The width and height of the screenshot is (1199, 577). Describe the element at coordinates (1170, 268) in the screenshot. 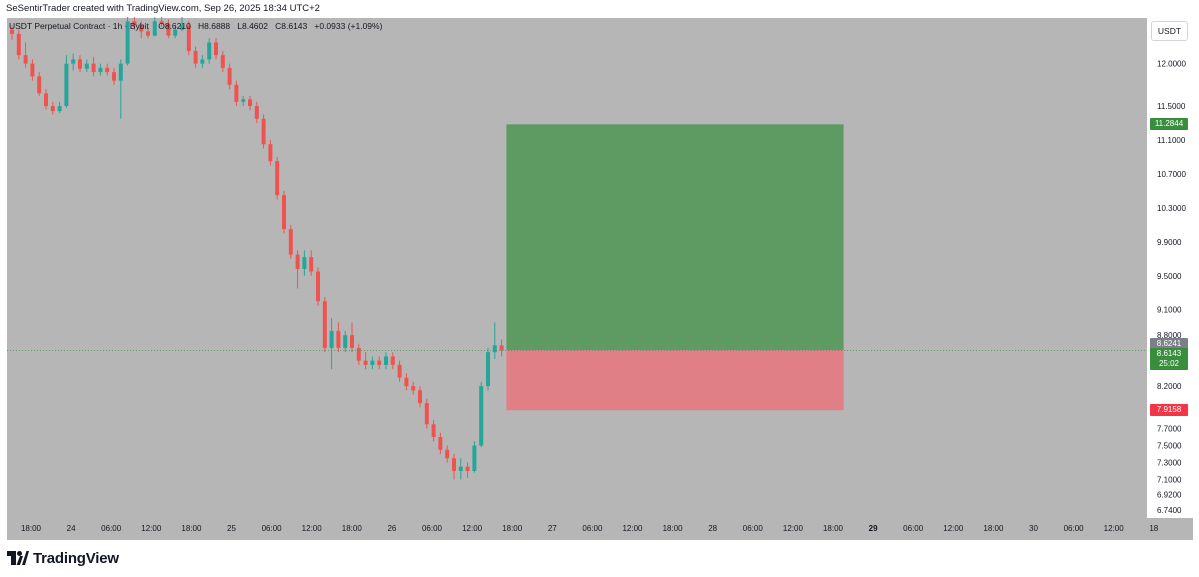

I see `price-axis` at that location.